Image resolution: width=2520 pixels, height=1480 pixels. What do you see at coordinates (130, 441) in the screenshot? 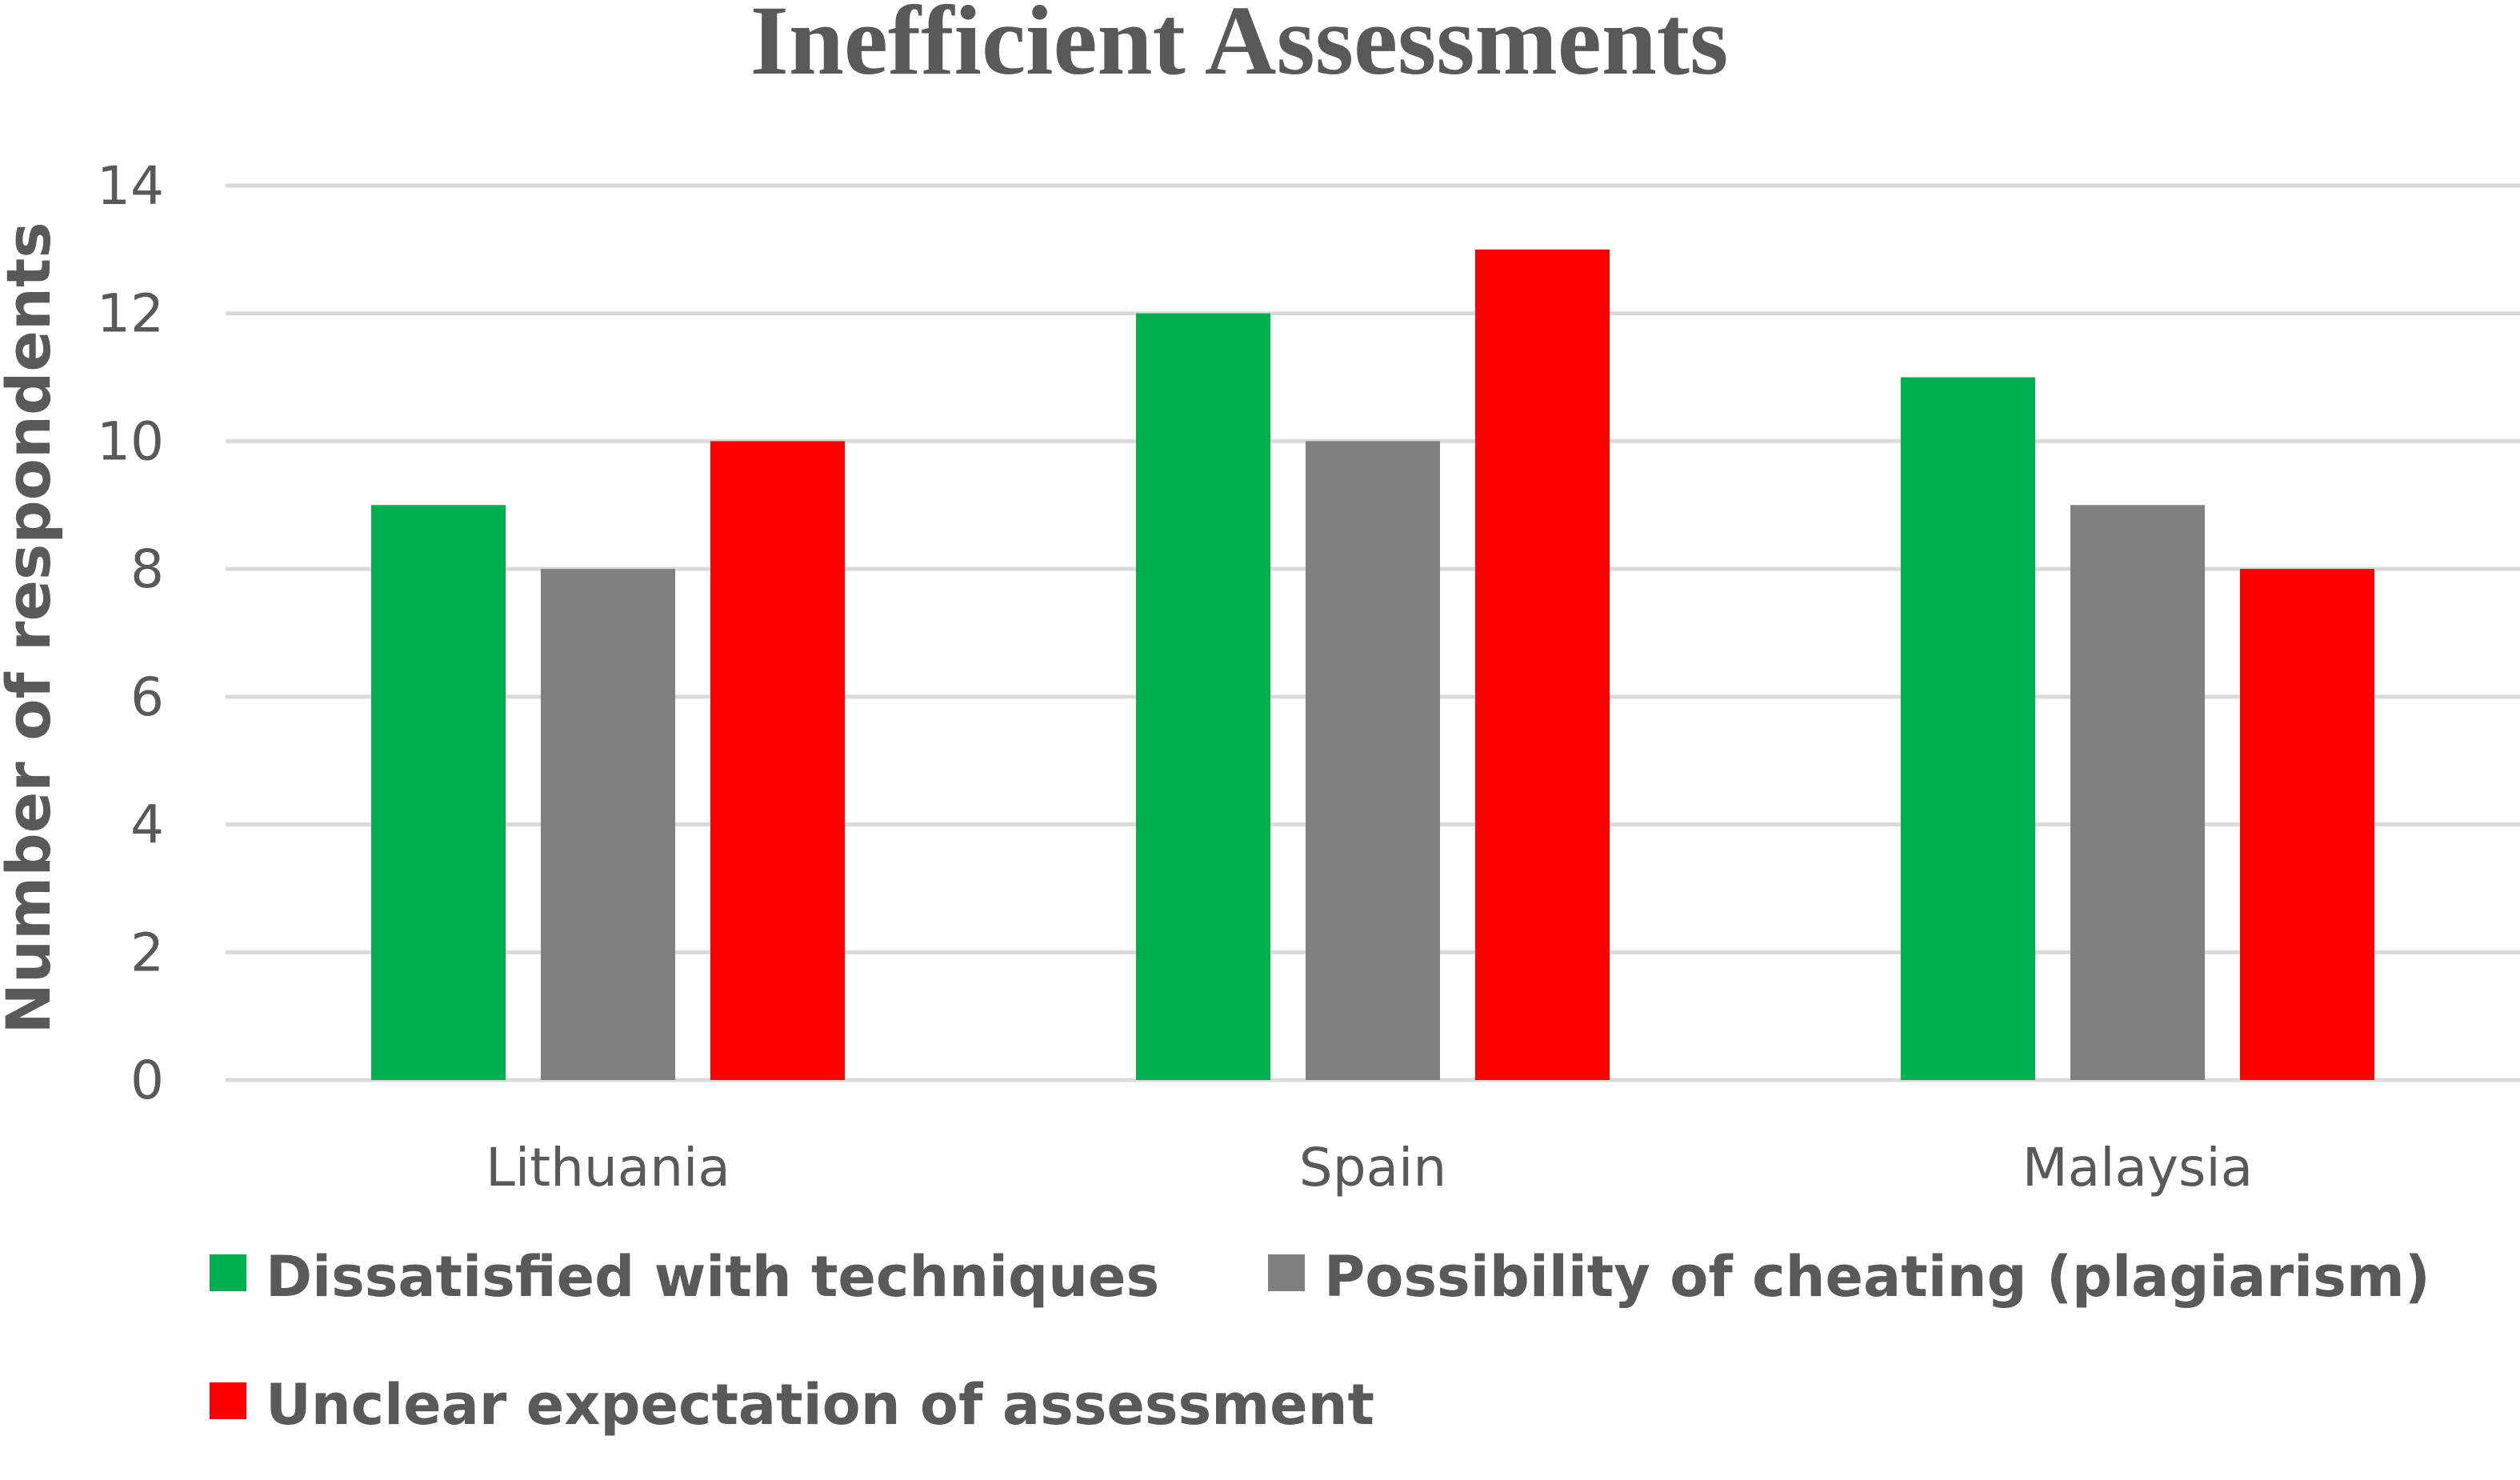
I see `y-tick-label: 10` at bounding box center [130, 441].